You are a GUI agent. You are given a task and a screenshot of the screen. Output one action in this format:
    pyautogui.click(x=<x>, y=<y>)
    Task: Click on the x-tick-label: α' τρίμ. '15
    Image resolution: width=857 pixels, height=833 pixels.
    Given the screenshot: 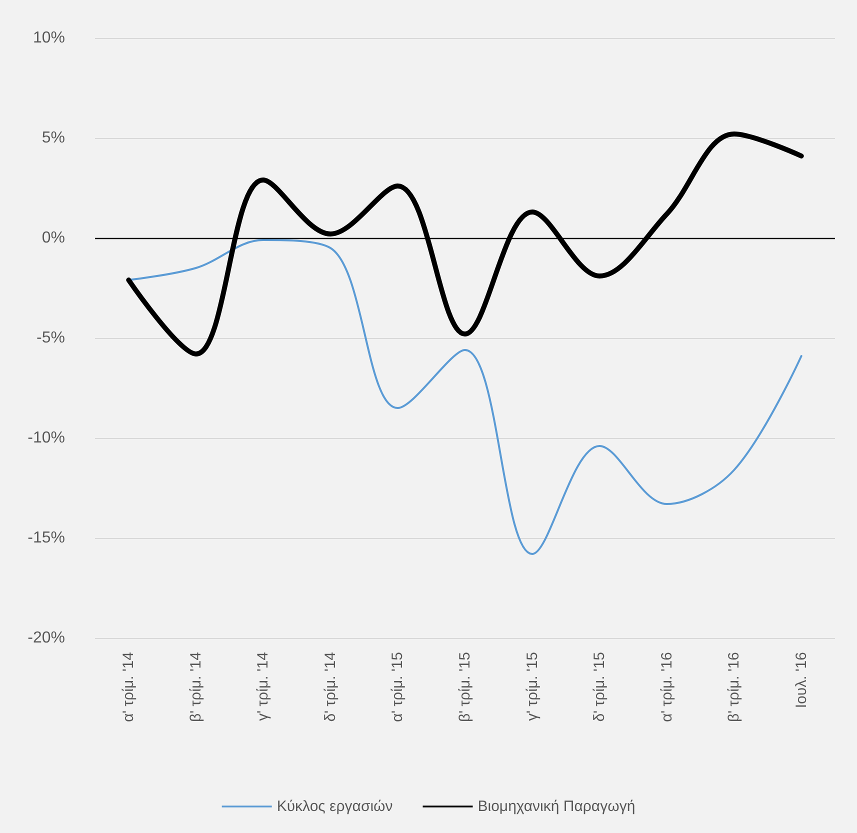 What is the action you would take?
    pyautogui.click(x=397, y=687)
    